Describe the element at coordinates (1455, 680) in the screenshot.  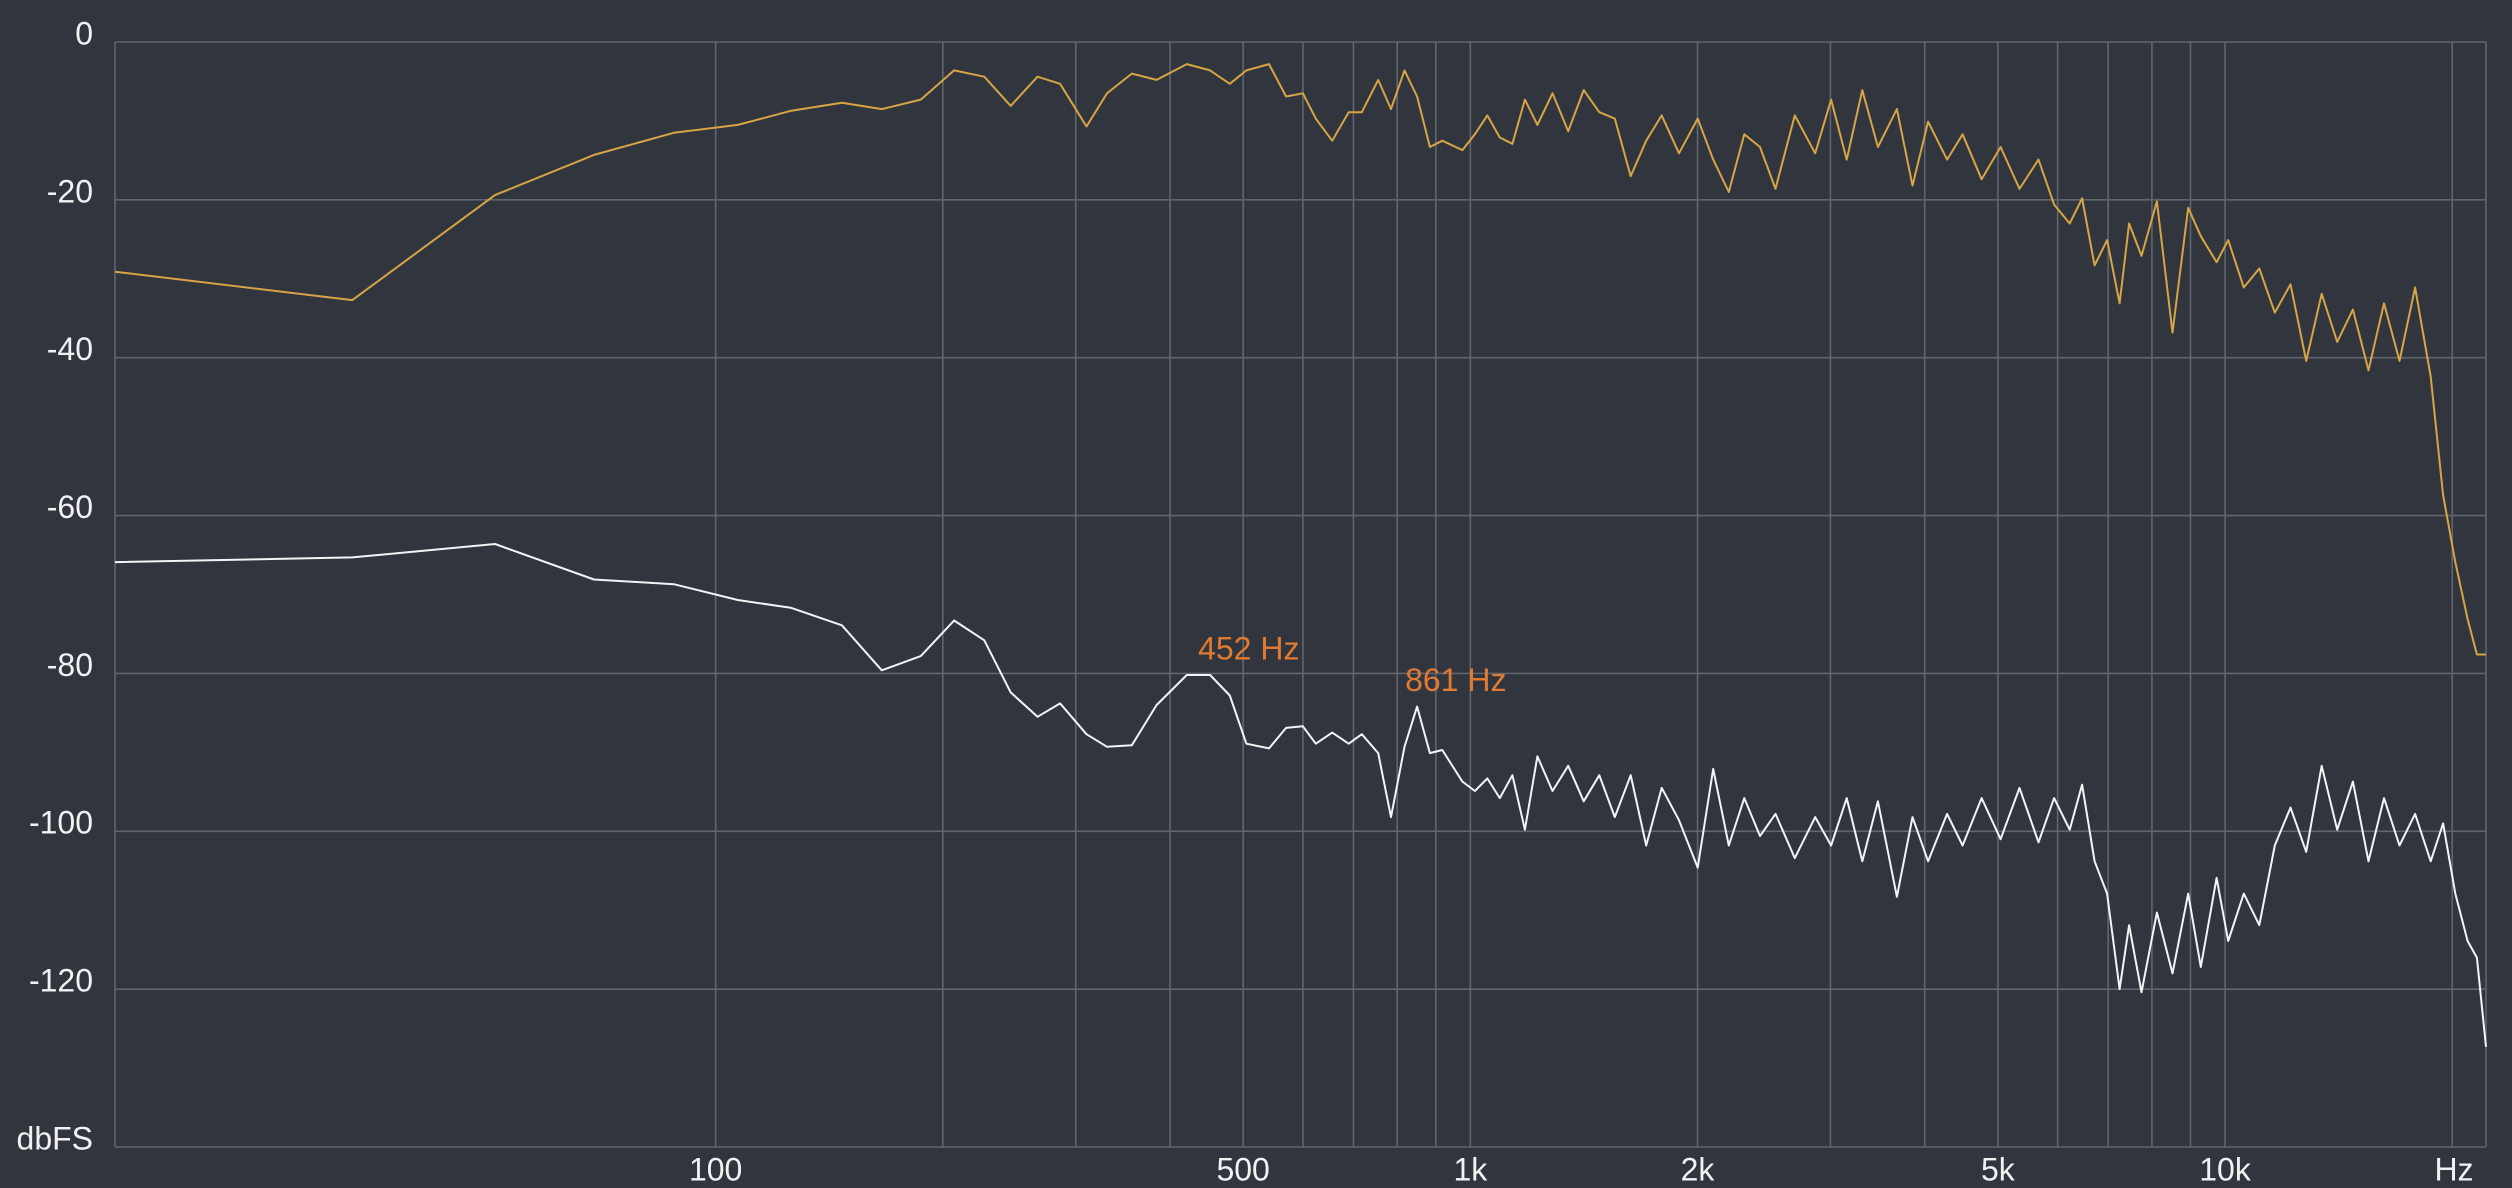
I see `peak-label: 861 Hz` at that location.